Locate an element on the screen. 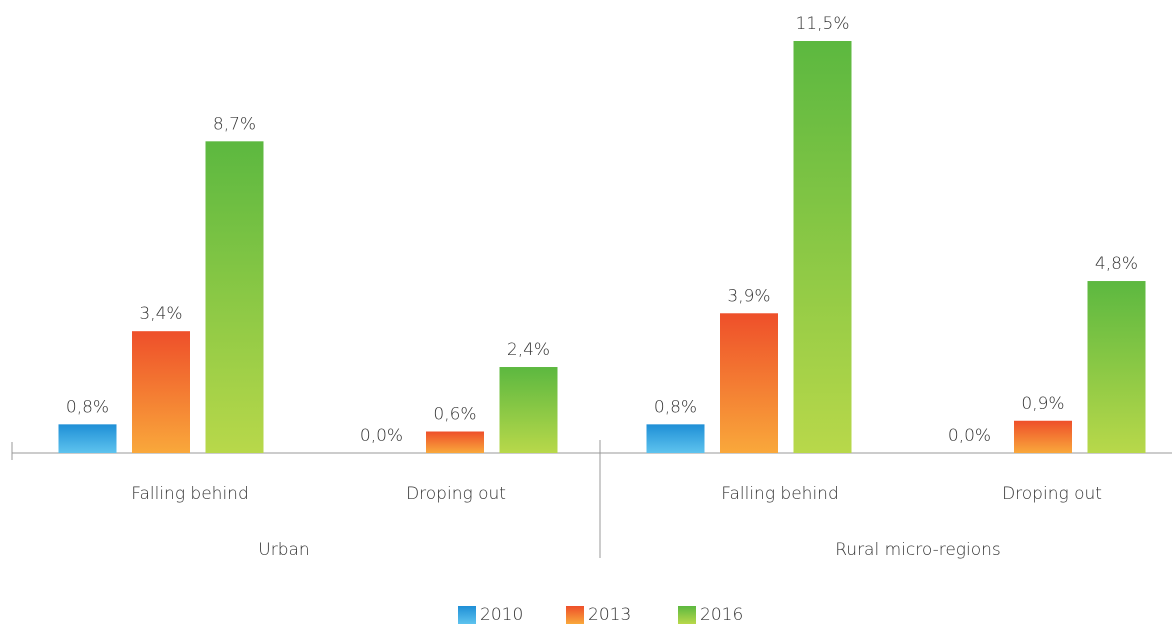  legend-label: 2010 is located at coordinates (501, 614).